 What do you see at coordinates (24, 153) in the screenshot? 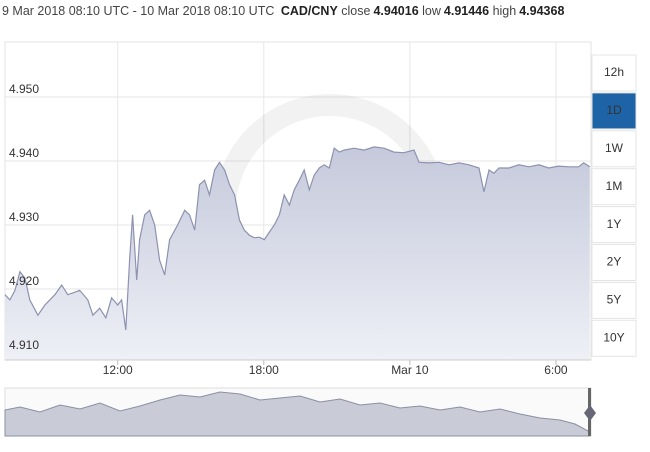
I see `y-tick-label: 4.940` at bounding box center [24, 153].